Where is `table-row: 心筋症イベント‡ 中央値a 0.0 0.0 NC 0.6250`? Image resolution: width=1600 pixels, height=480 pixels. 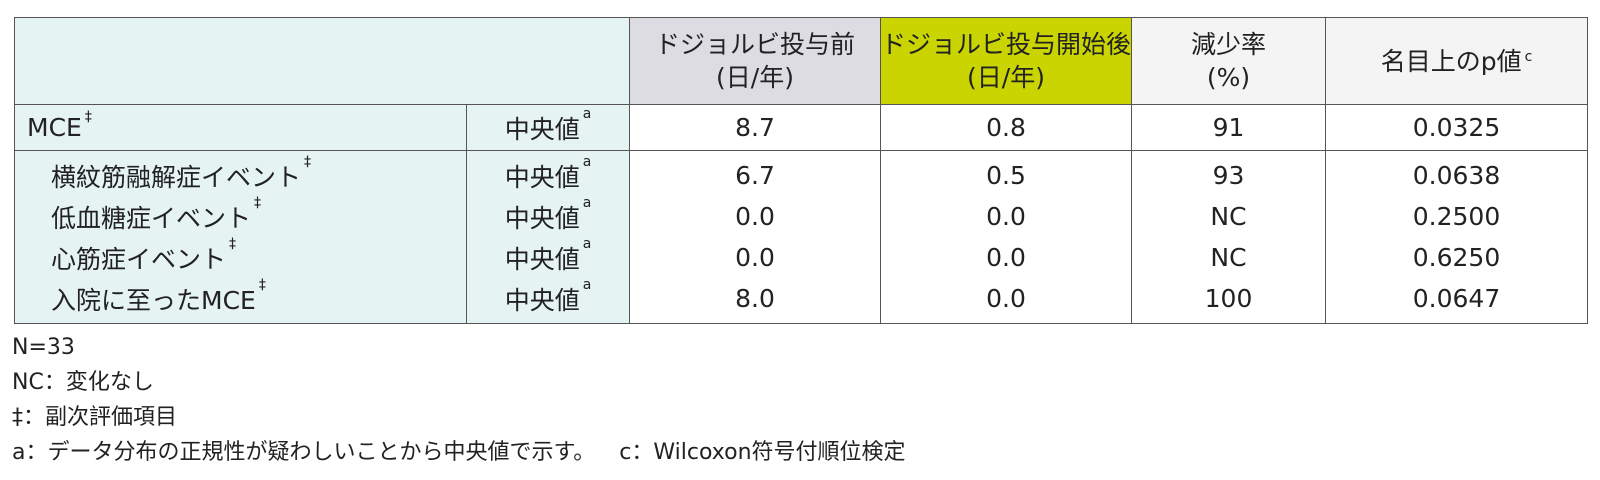 table-row: 心筋症イベント‡ 中央値a 0.0 0.0 NC 0.6250 is located at coordinates (801, 256).